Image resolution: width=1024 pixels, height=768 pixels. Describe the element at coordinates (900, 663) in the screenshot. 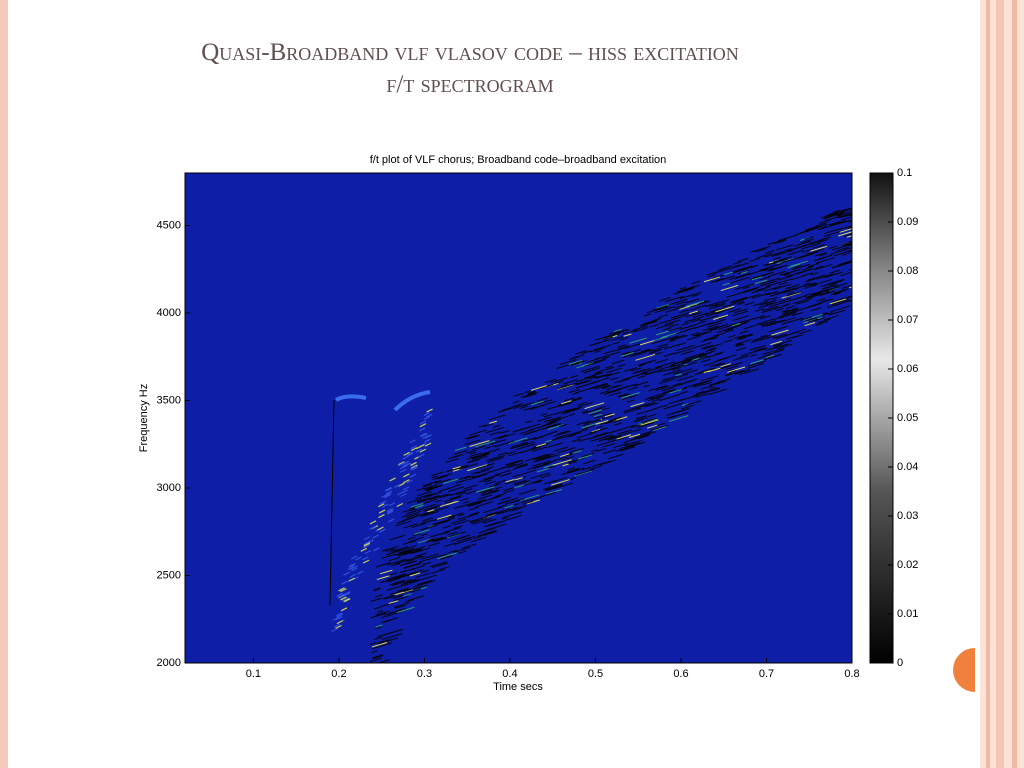

I see `colorbar-tick-label: 0` at that location.